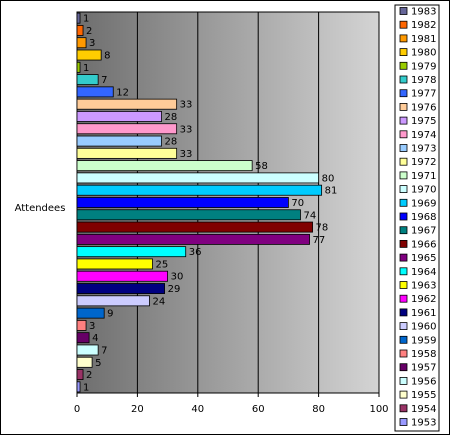  I want to click on legend-label: 1968, so click(423, 217).